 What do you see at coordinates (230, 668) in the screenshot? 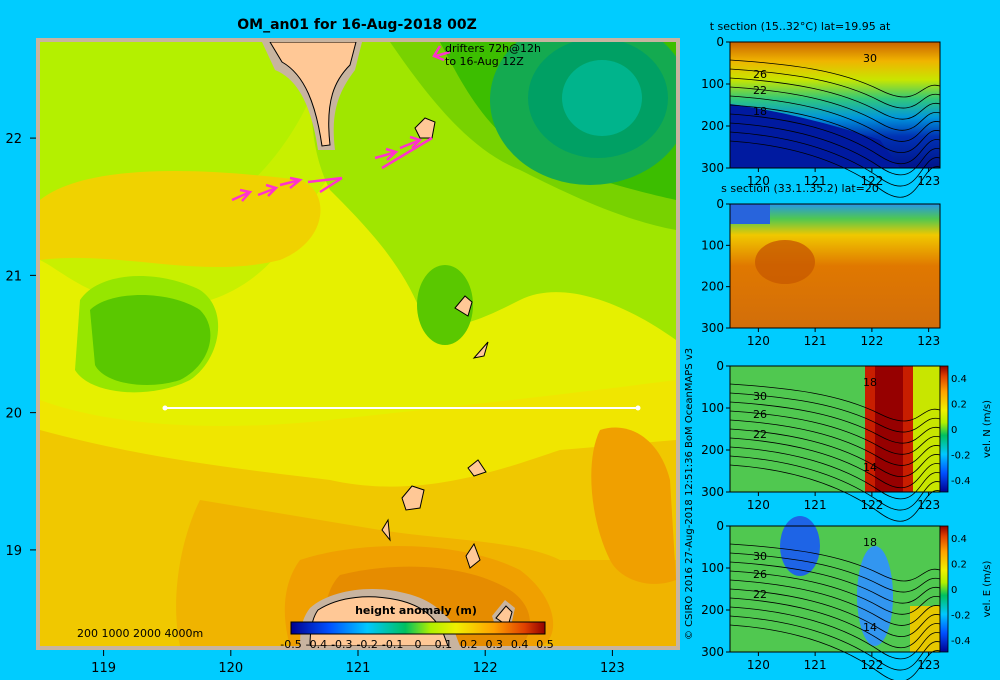
I see `map-x-tick-label: 120` at bounding box center [230, 668].